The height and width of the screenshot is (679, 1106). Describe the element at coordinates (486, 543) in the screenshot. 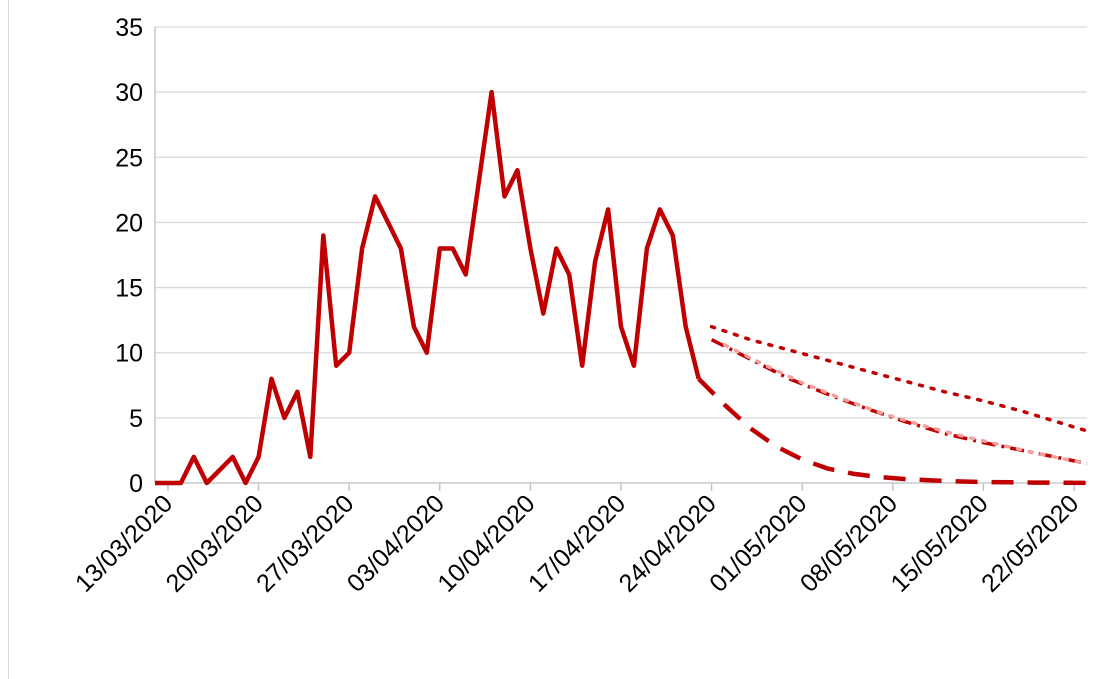

I see `x-tick-label-10/04/2020: 10/04/2020` at that location.